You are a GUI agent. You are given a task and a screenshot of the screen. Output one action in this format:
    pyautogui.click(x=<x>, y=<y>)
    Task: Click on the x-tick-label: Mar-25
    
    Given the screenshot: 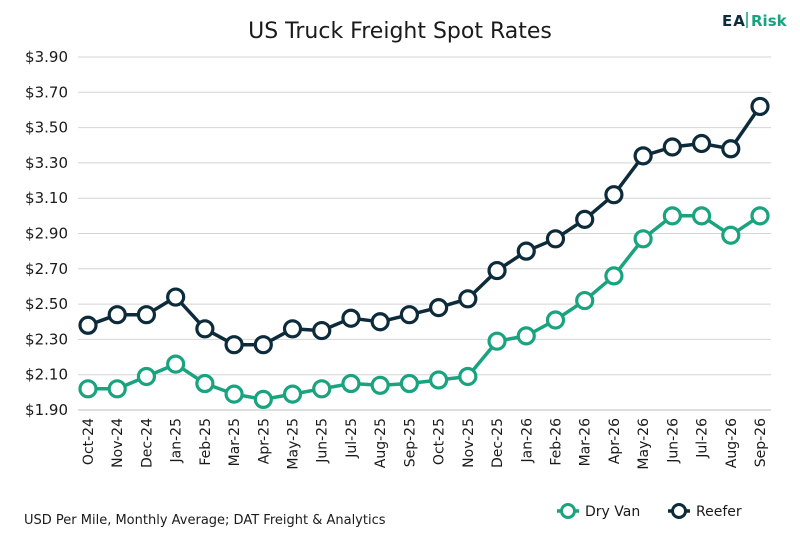 What is the action you would take?
    pyautogui.click(x=235, y=442)
    